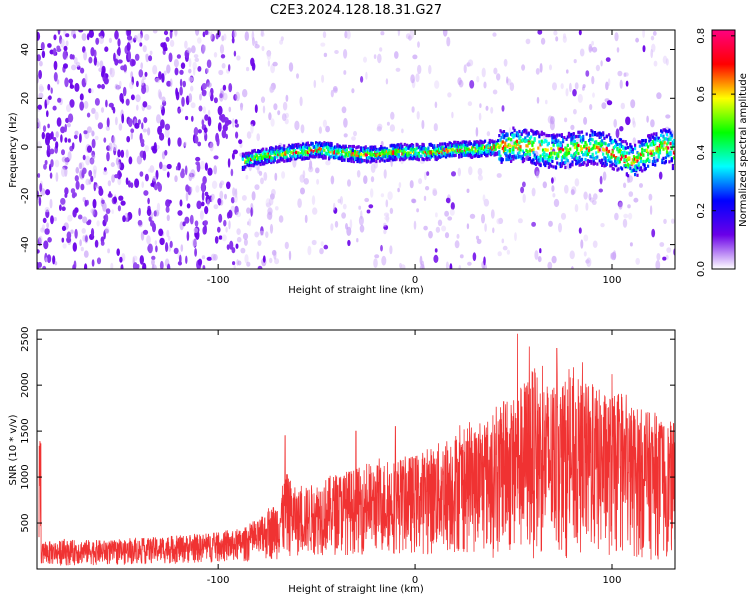 The width and height of the screenshot is (750, 600). I want to click on spectrogram-y-axis-label: Frequency (Hz), so click(13, 150).